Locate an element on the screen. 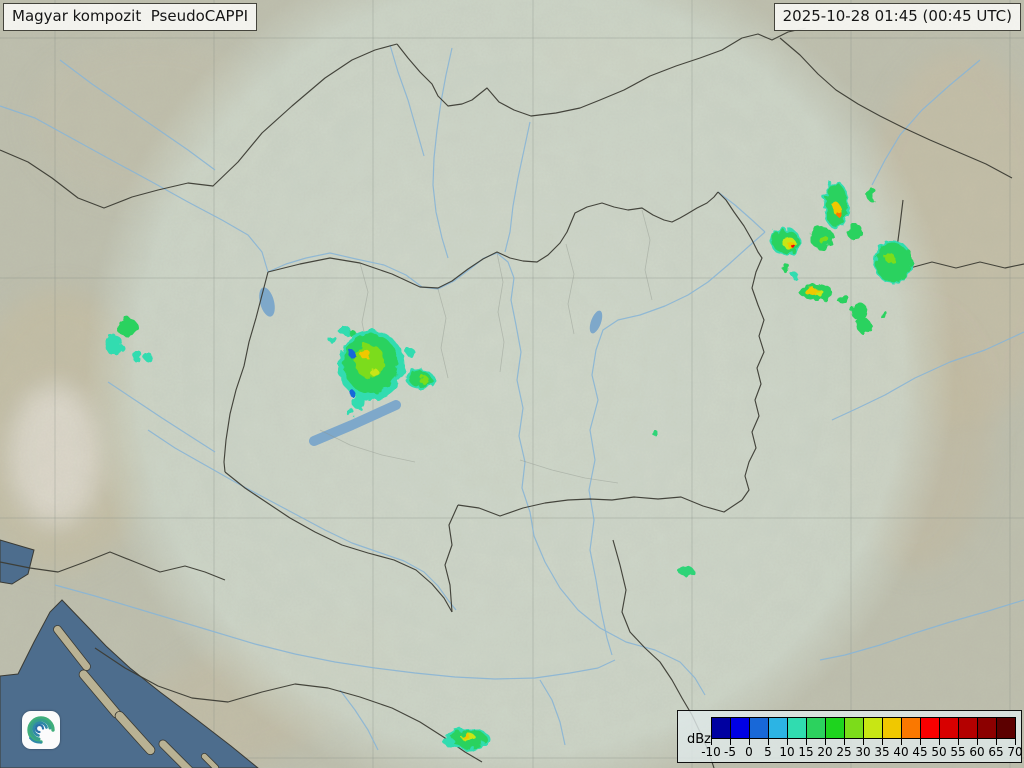  legend-tick-label: 30 is located at coordinates (863, 752).